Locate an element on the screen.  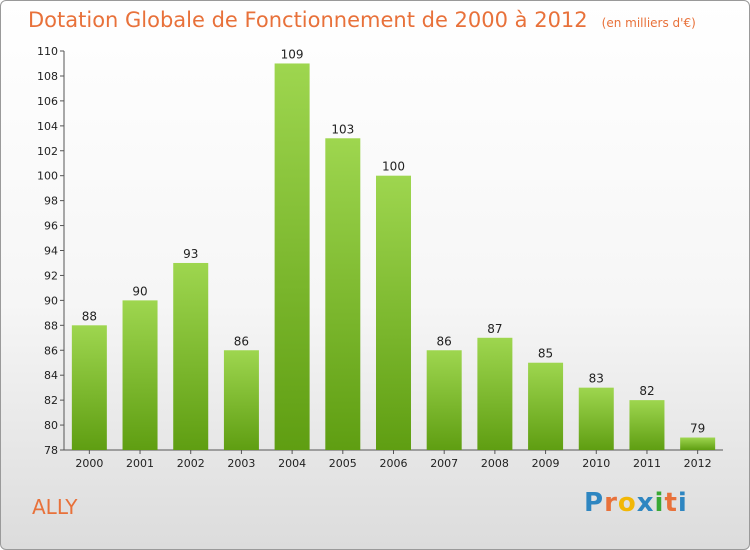
unit-note: (en milliers d'€) is located at coordinates (648, 23).